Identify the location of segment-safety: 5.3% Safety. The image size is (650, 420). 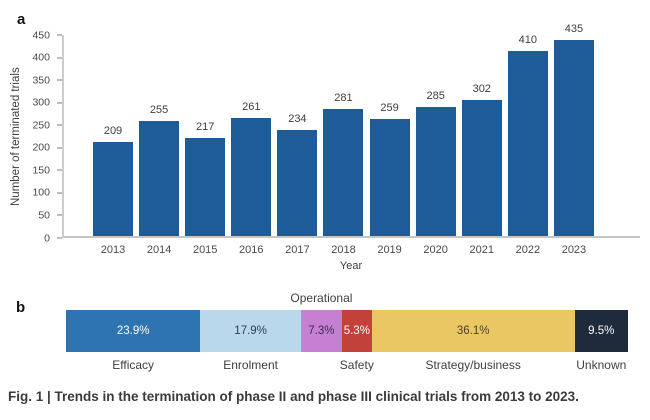
(357, 341).